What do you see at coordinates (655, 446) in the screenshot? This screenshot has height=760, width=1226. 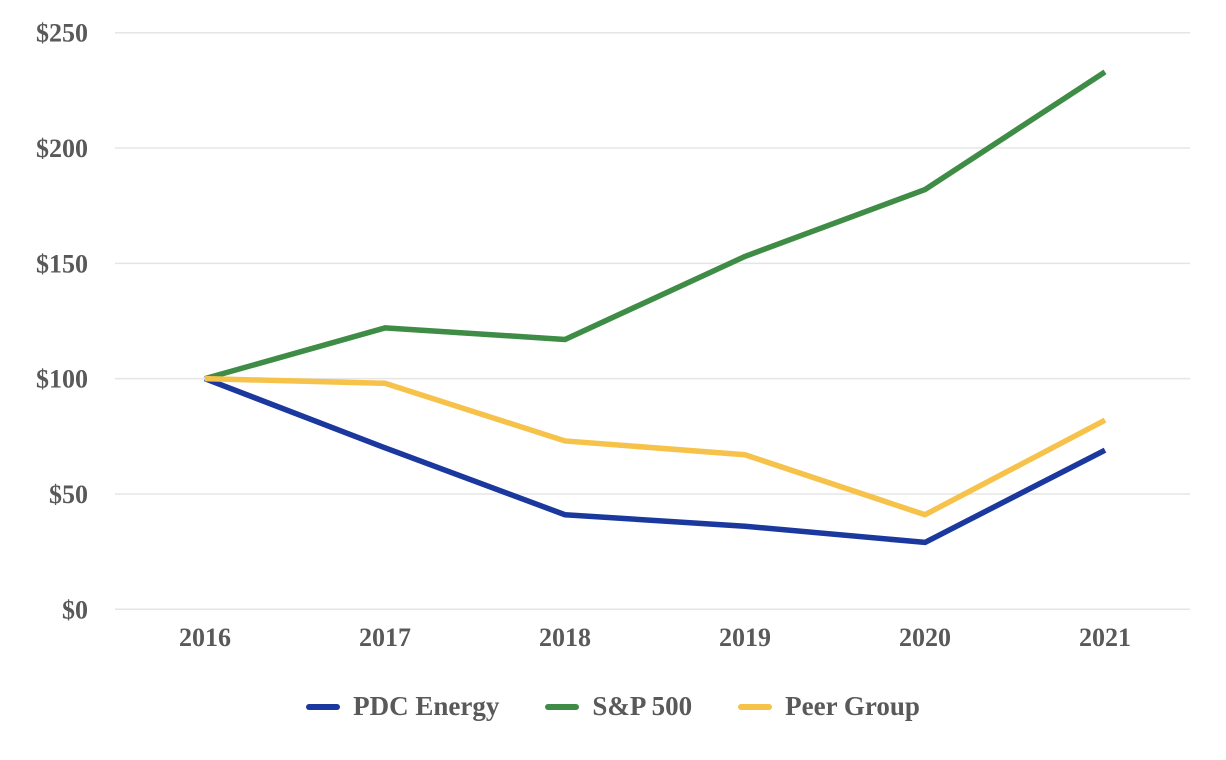 I see `series-line-peer-group` at bounding box center [655, 446].